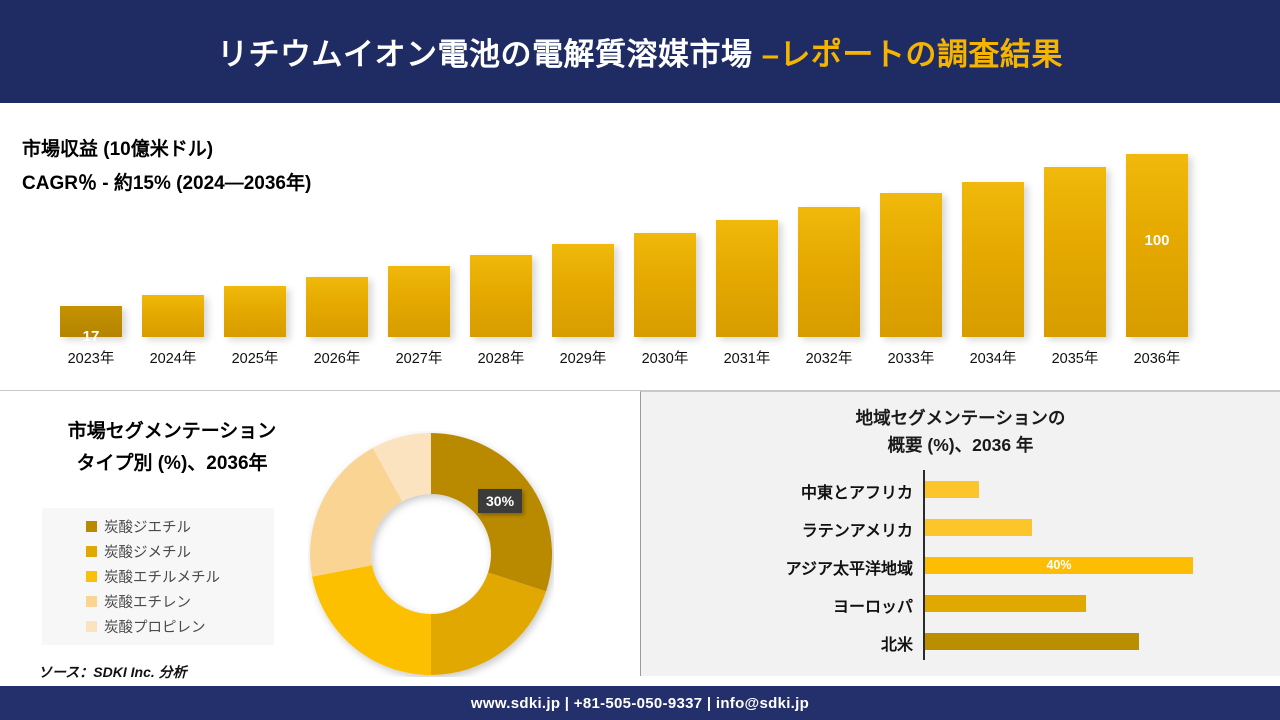 The width and height of the screenshot is (1280, 720). Describe the element at coordinates (872, 607) in the screenshot. I see `region-category-label: ヨーロッパ` at that location.